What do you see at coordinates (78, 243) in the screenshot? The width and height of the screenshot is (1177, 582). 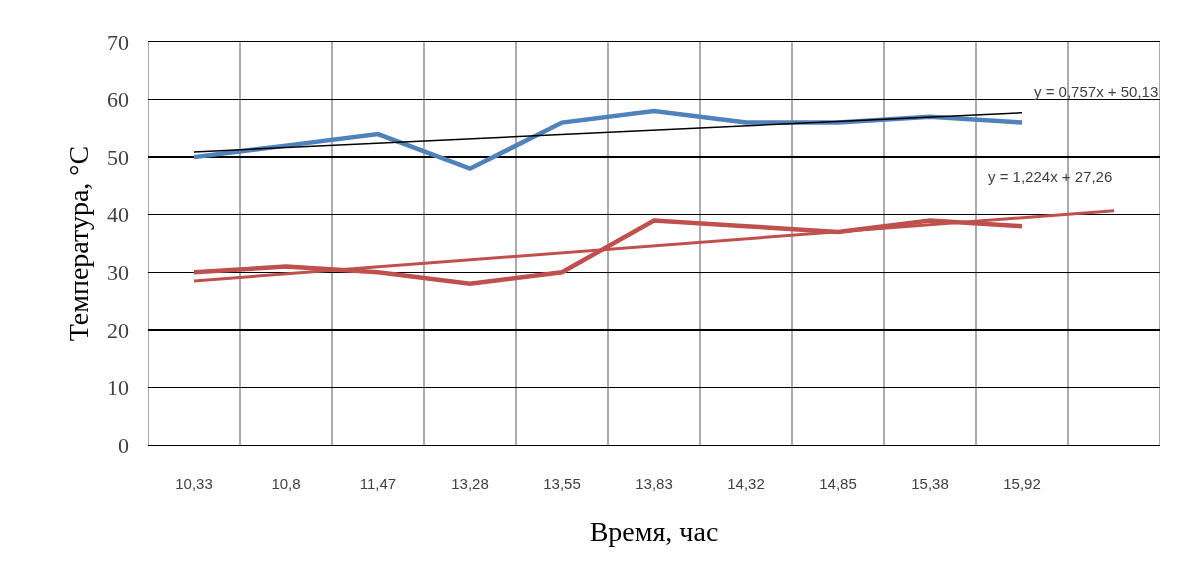 I see `y-axis-title: Температура, °С` at bounding box center [78, 243].